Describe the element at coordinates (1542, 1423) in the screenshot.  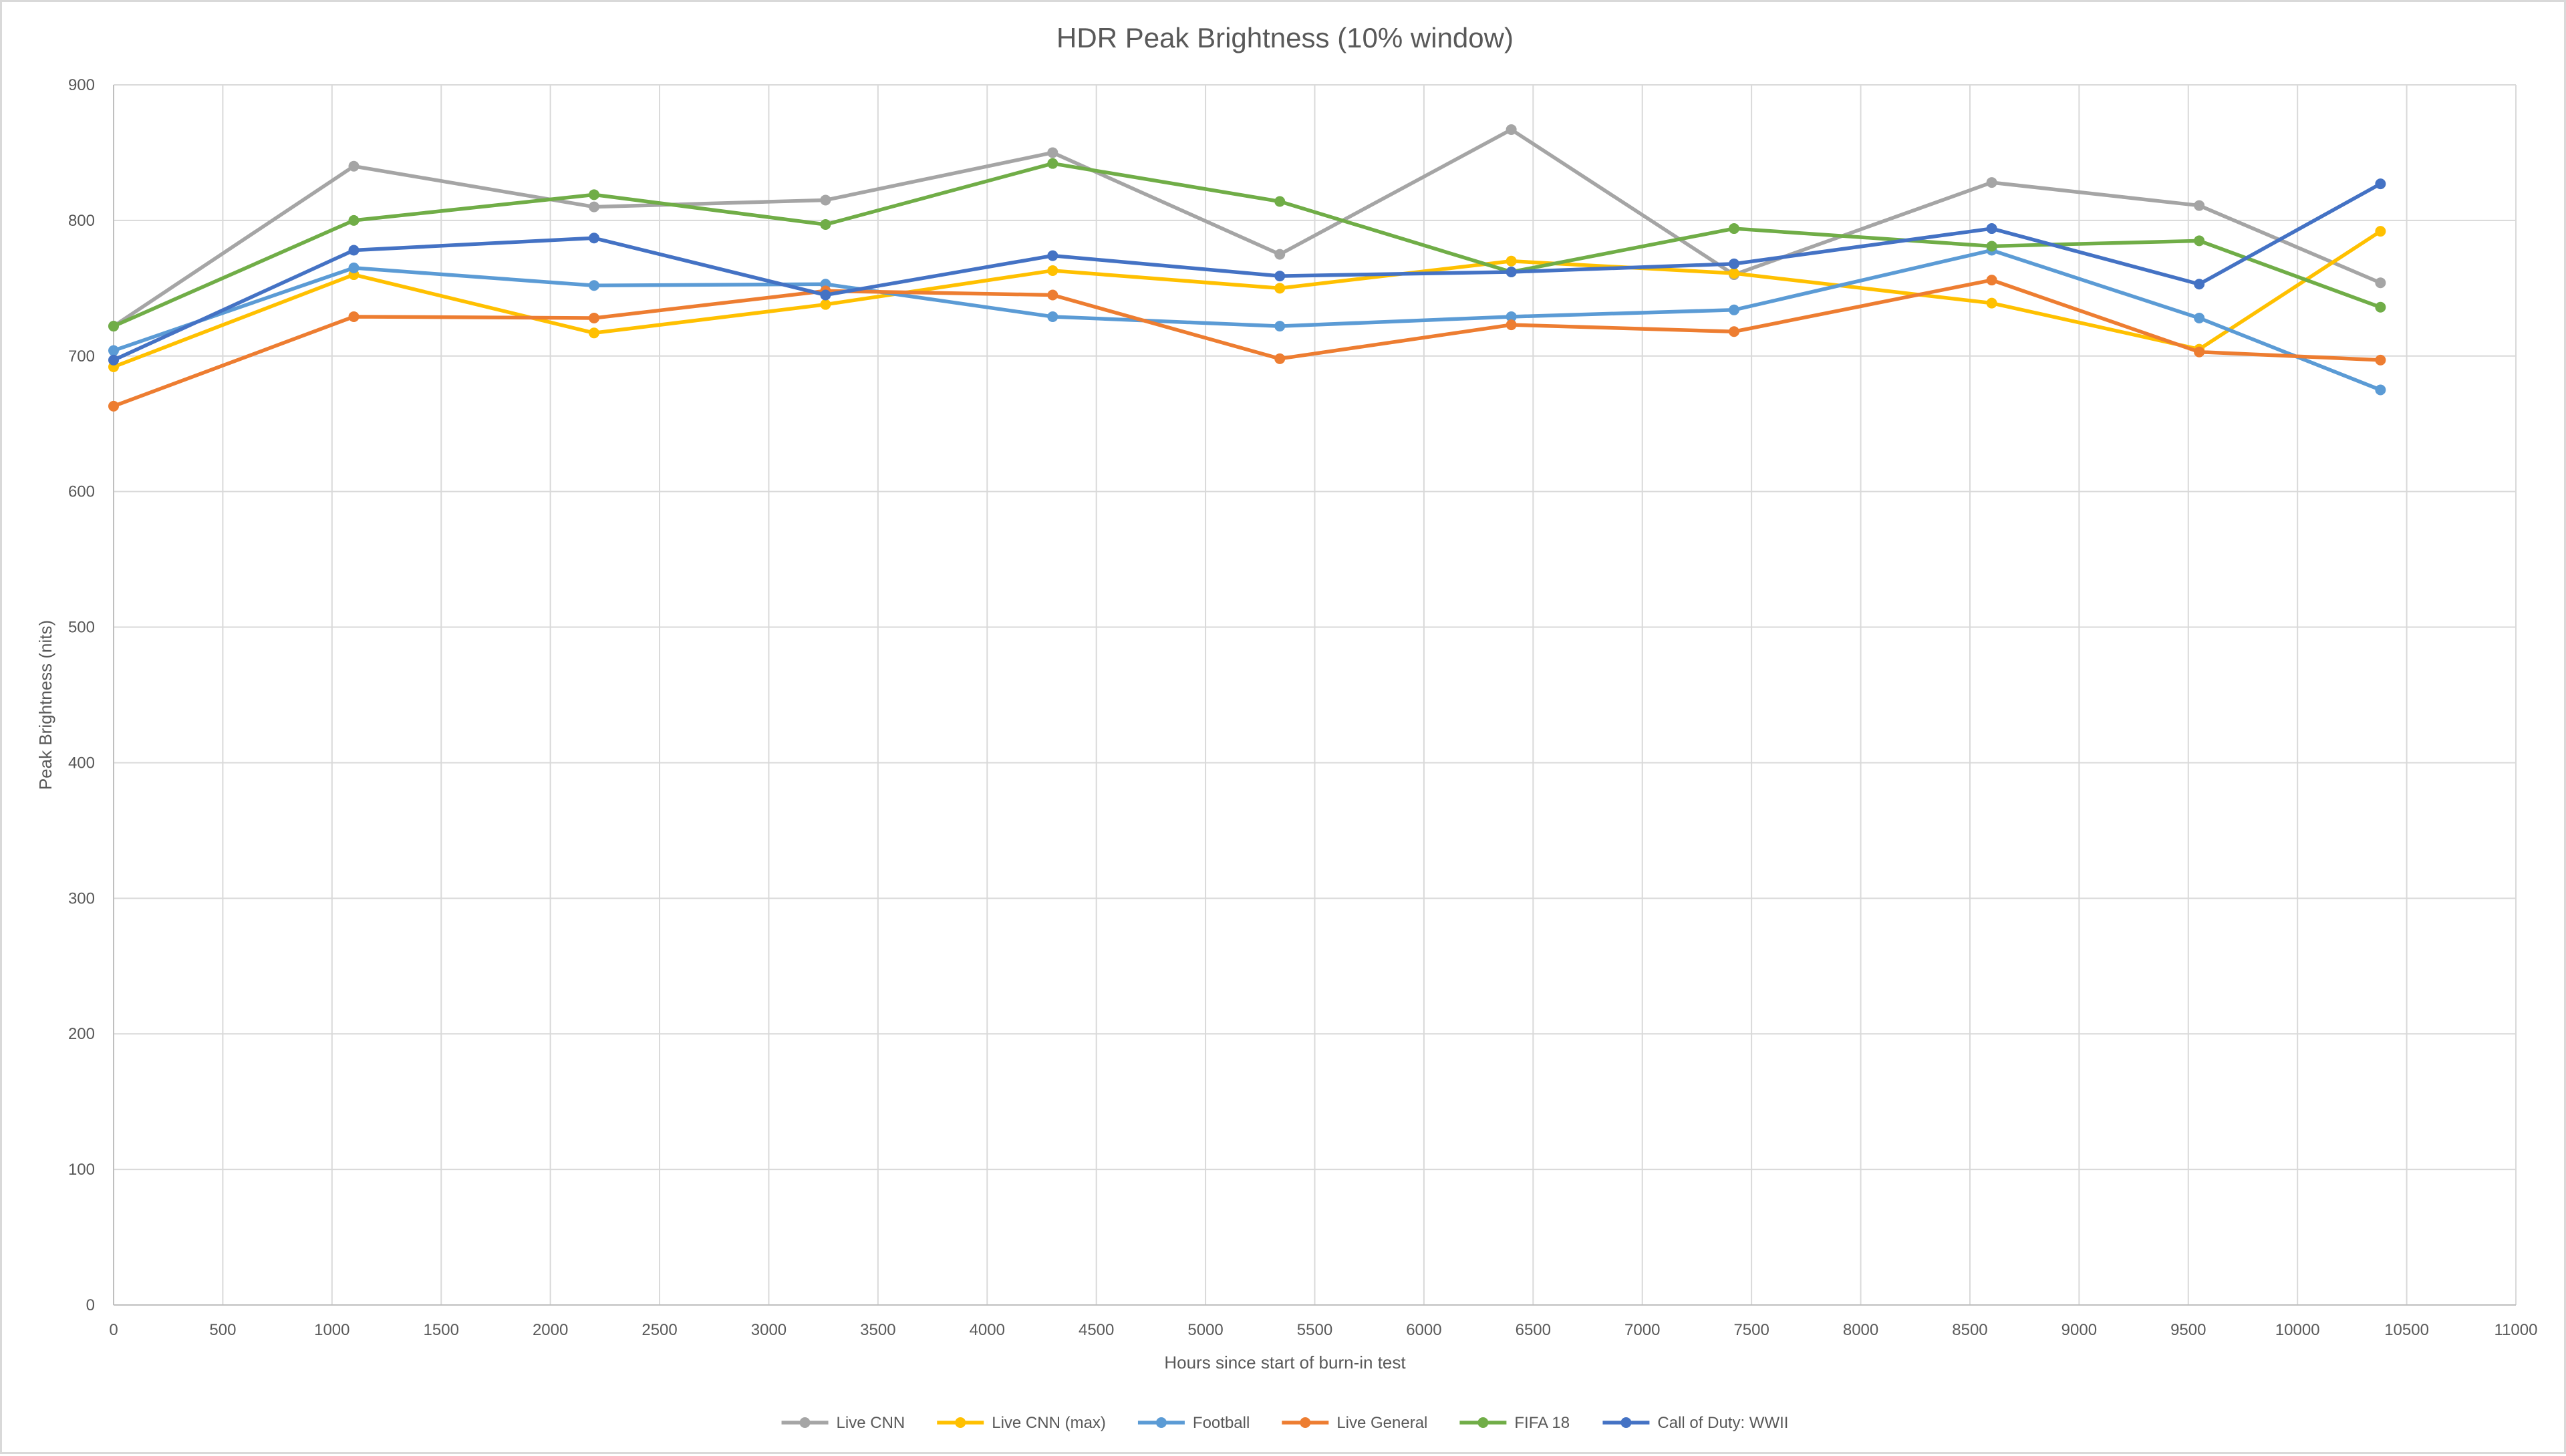
I see `legend-label: FIFA 18` at that location.